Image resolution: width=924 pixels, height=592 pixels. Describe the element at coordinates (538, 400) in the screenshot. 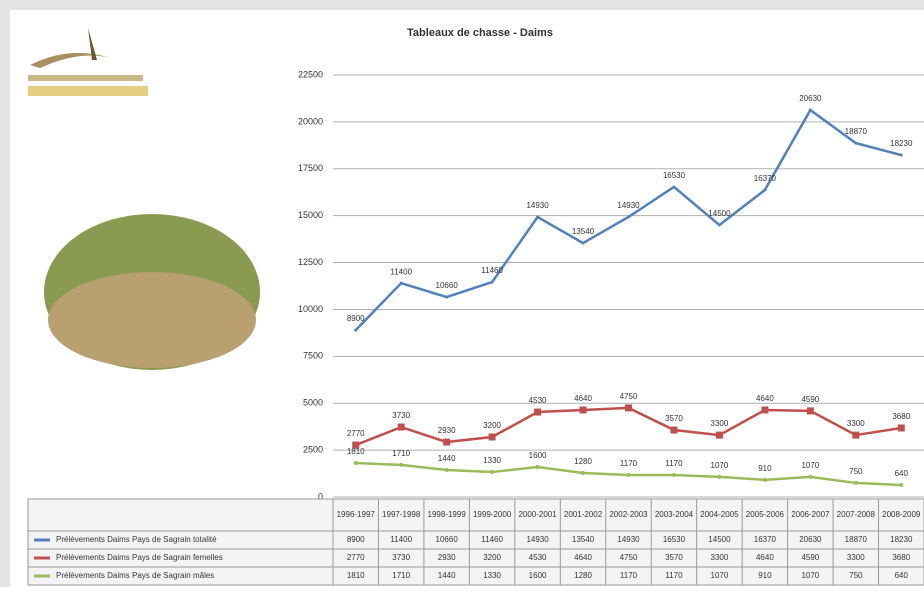

I see `data-label: 4530` at that location.